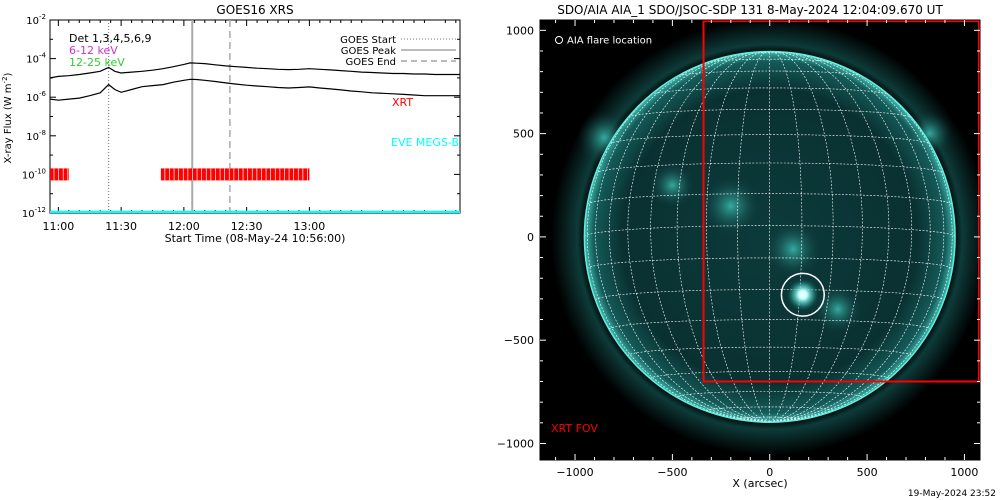 The height and width of the screenshot is (500, 1000). Describe the element at coordinates (402, 102) in the screenshot. I see `xrt-coverage-label: XRT` at that location.